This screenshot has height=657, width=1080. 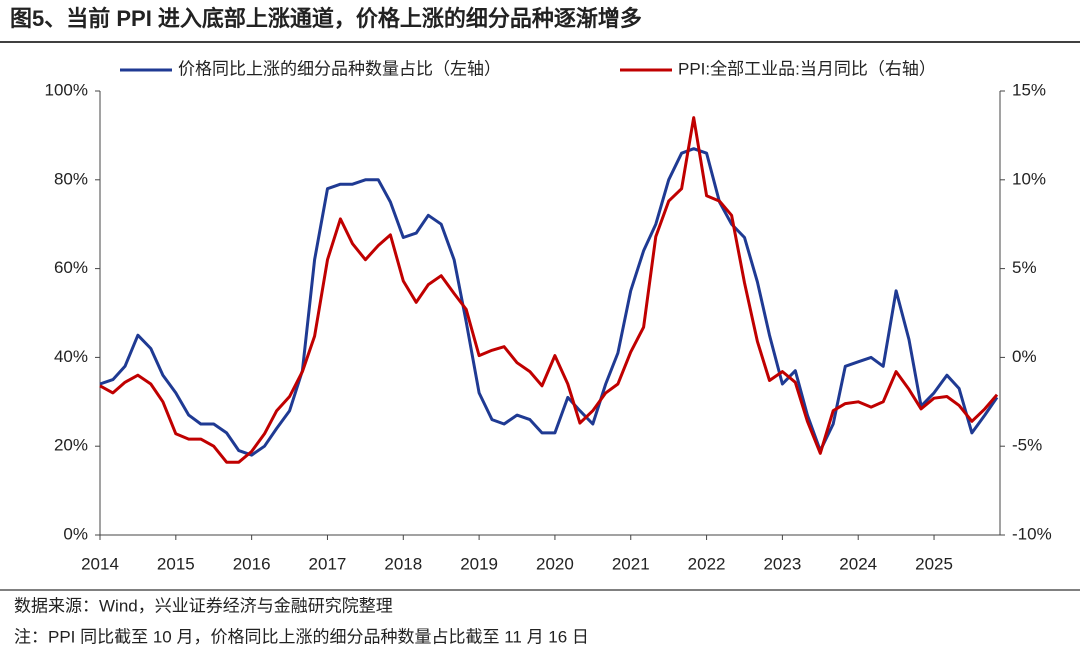 I want to click on y-tick-label: 80%, so click(x=71, y=178).